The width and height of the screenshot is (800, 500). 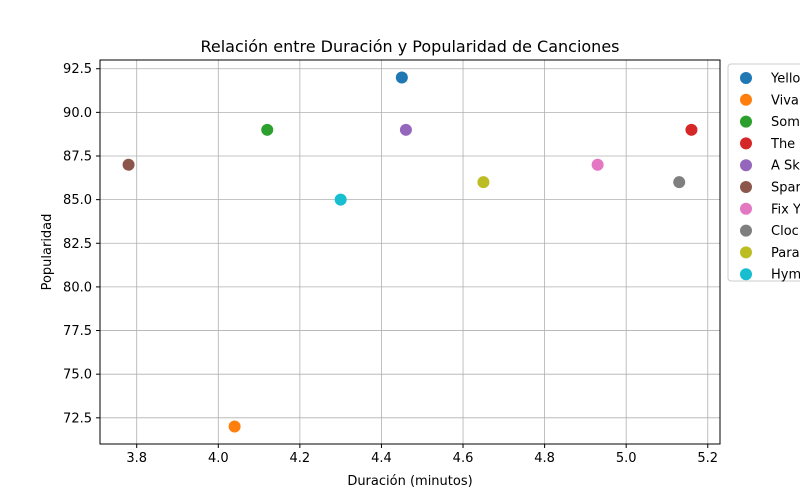 What do you see at coordinates (626, 458) in the screenshot?
I see `x-tick-label: 5.0` at bounding box center [626, 458].